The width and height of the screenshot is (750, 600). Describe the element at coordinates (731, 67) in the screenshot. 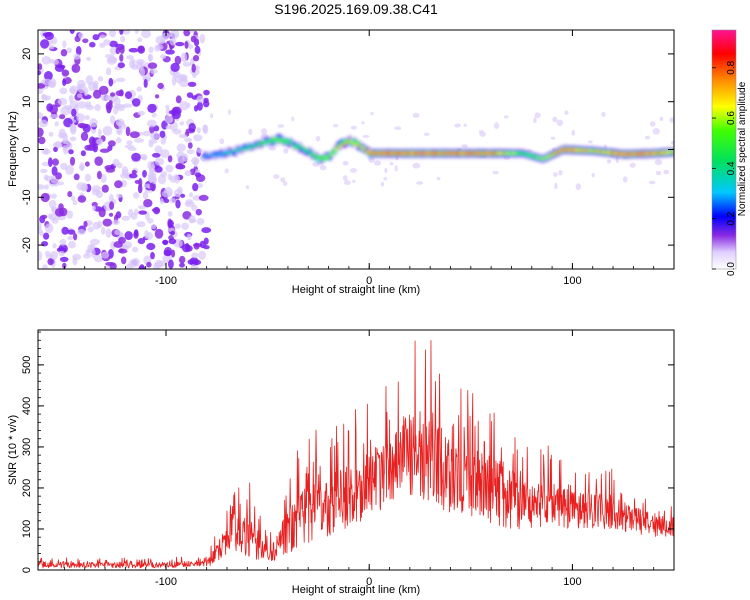

I see `colorbar-tick-label: 0.8` at that location.